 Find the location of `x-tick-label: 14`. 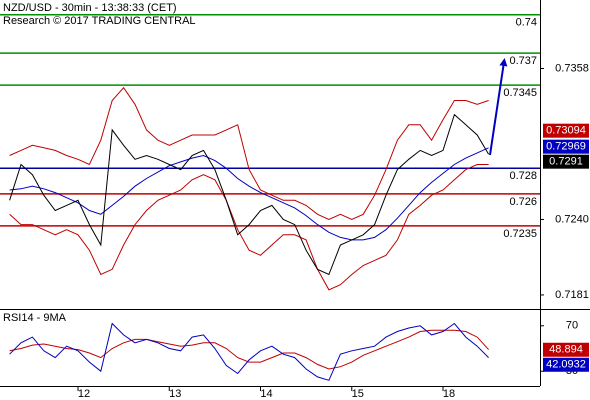

x-tick-label: 14 is located at coordinates (266, 394).